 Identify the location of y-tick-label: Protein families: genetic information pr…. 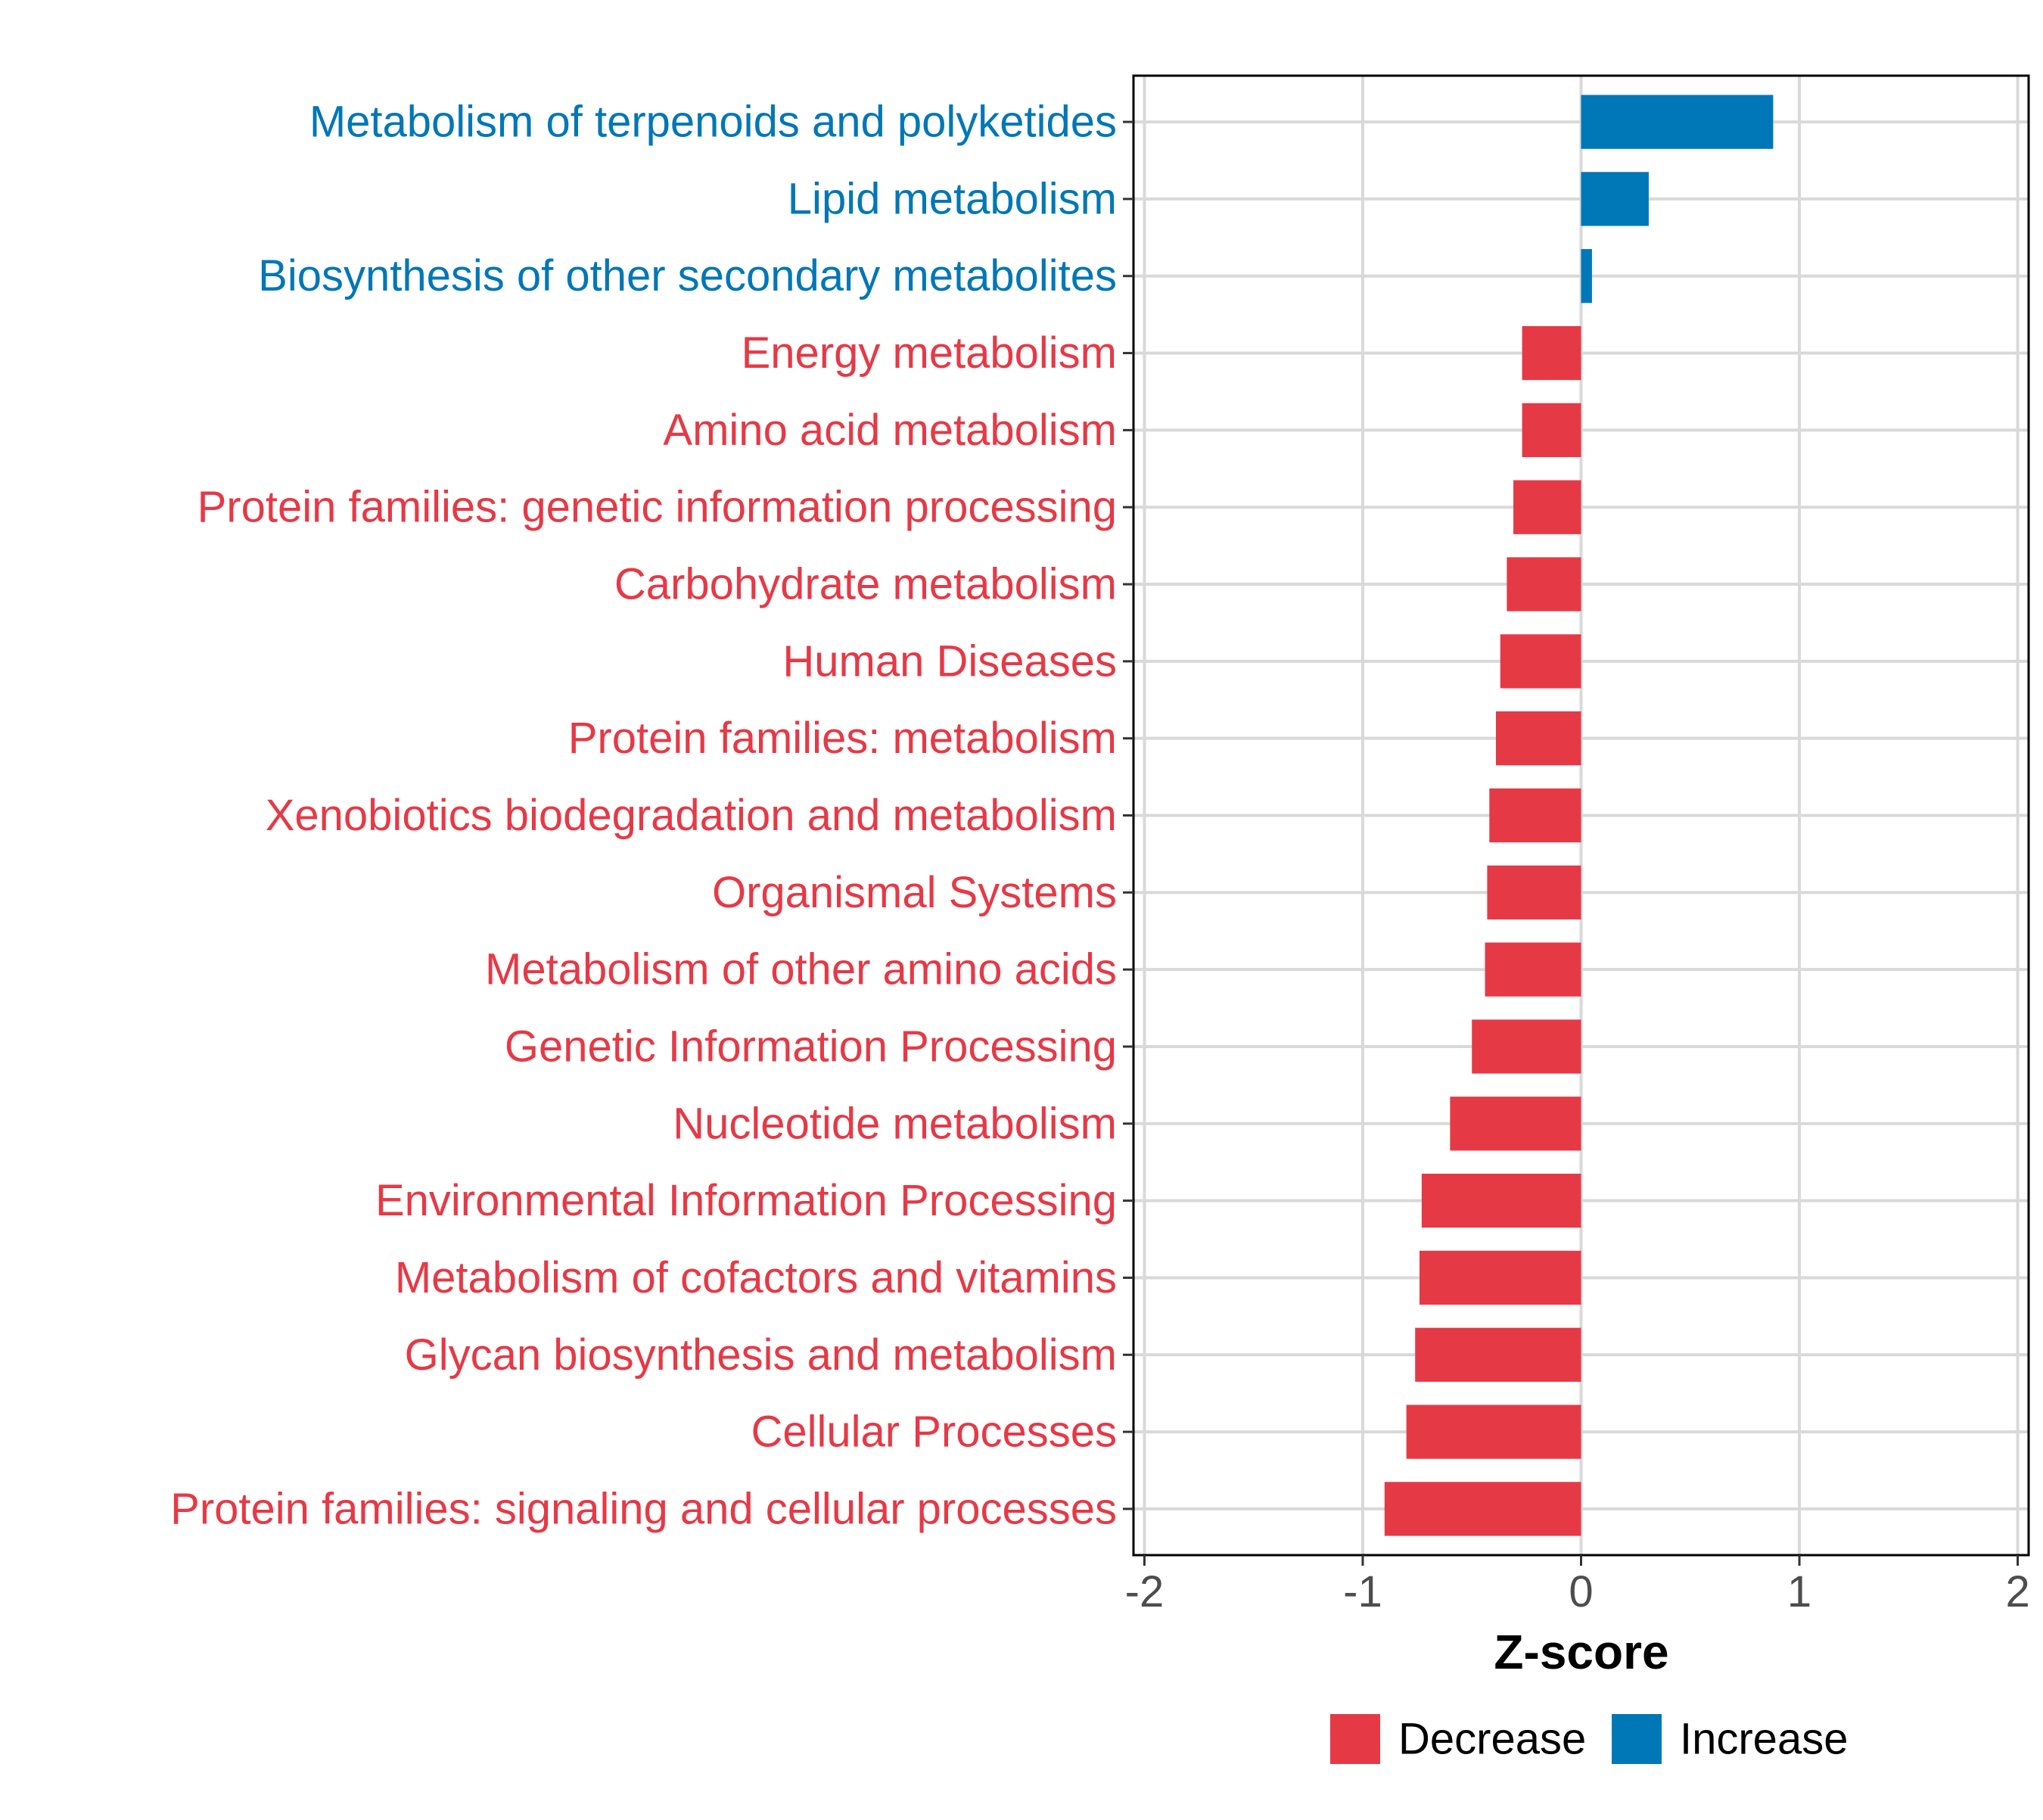
(657, 507).